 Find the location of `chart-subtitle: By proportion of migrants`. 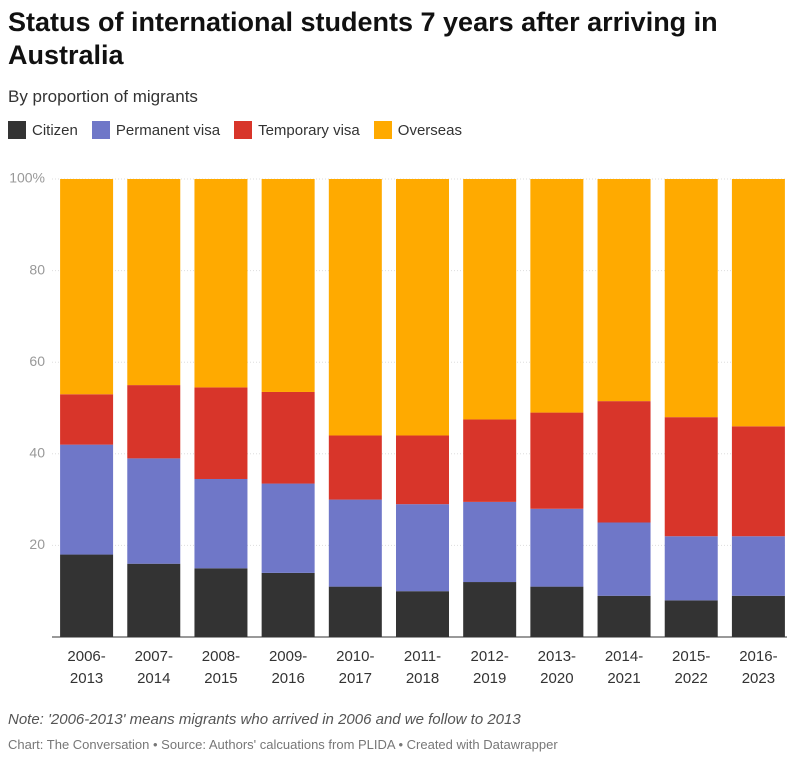

chart-subtitle: By proportion of migrants is located at coordinates (103, 96).